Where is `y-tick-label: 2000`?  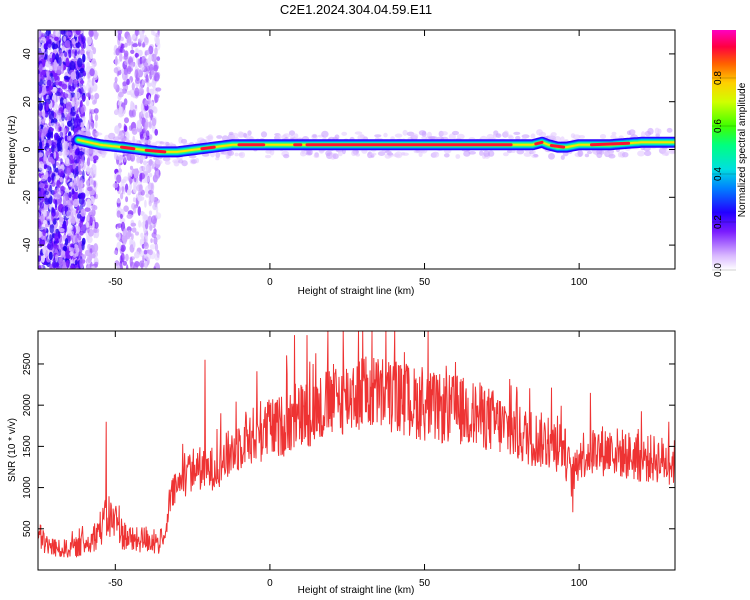
y-tick-label: 2000 is located at coordinates (27, 405).